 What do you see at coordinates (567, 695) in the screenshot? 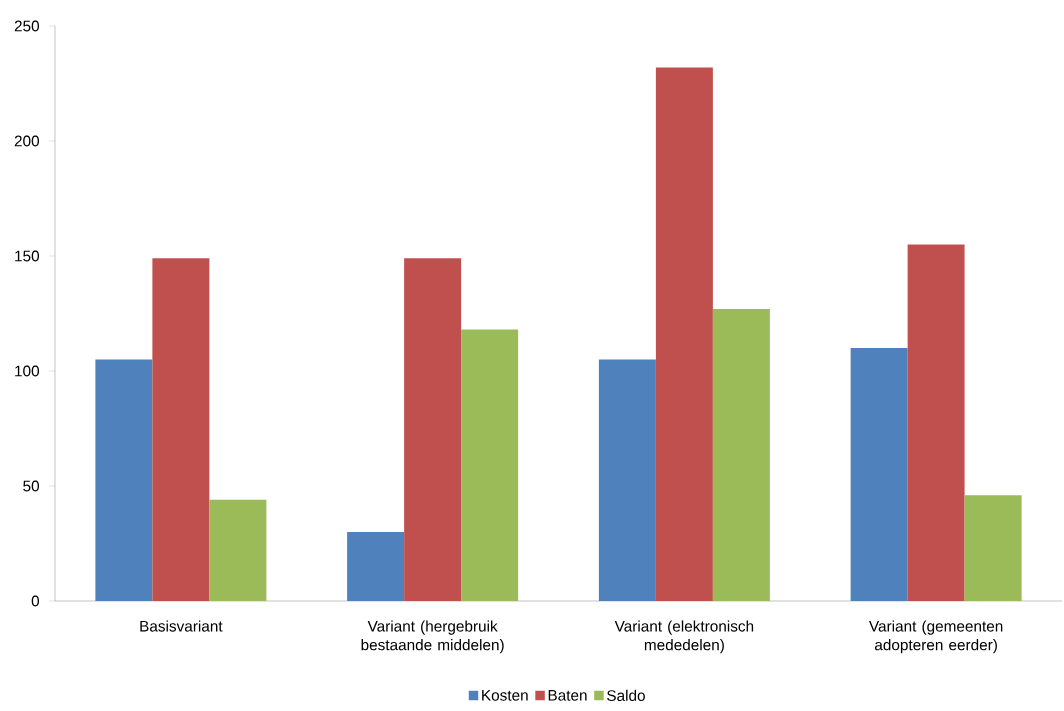
I see `legend-label: Baten` at bounding box center [567, 695].